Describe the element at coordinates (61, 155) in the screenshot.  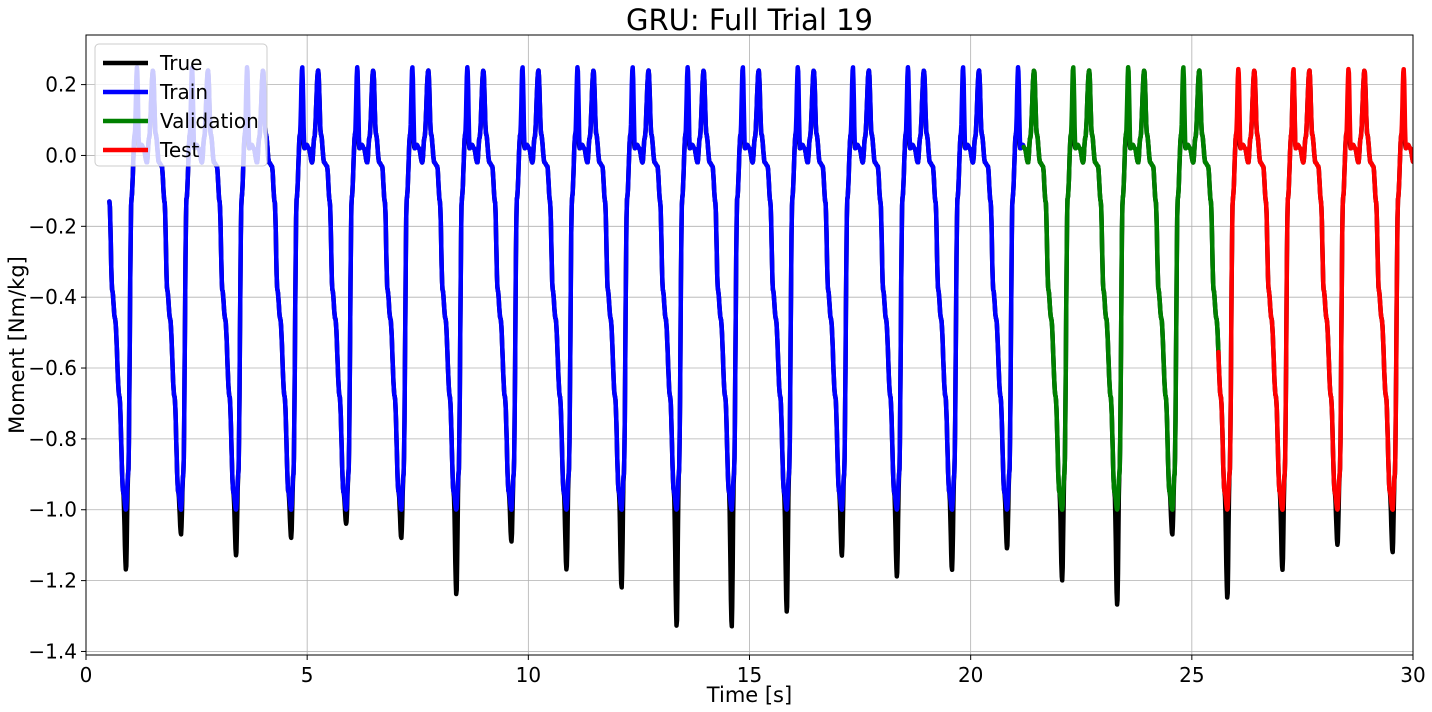
I see `y-tick-label: 0.0` at that location.